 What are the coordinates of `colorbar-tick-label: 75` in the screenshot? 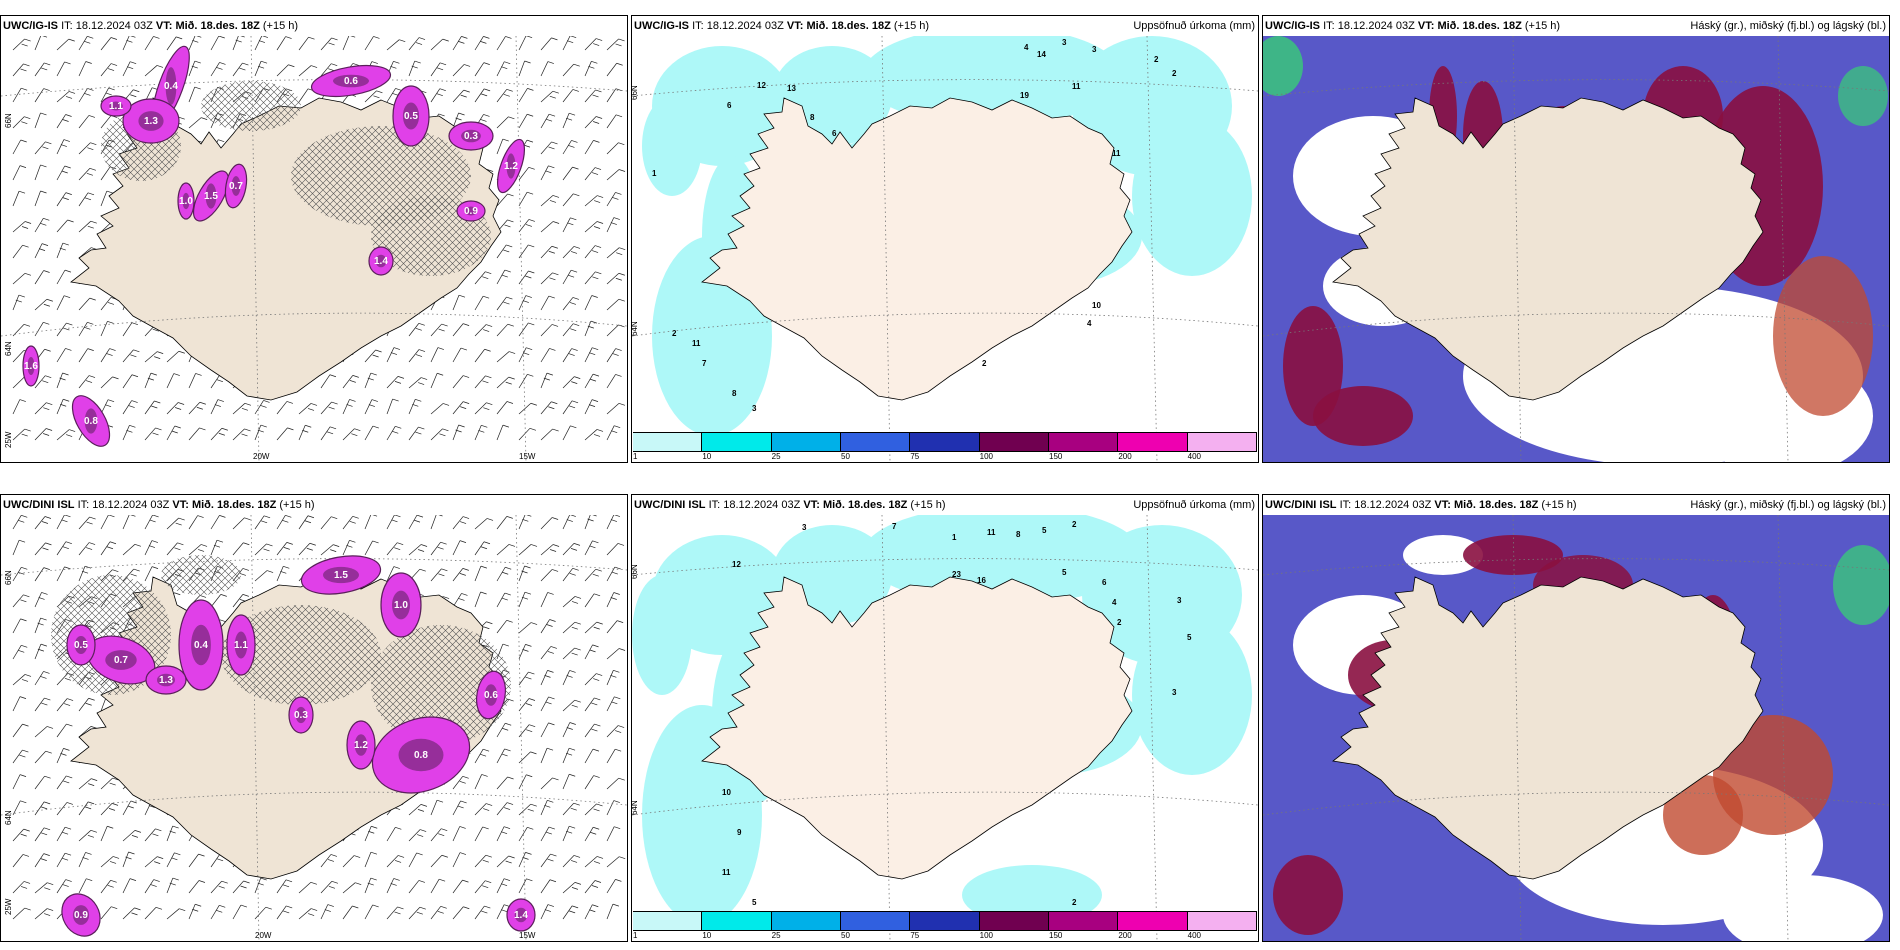 It's located at (915, 456).